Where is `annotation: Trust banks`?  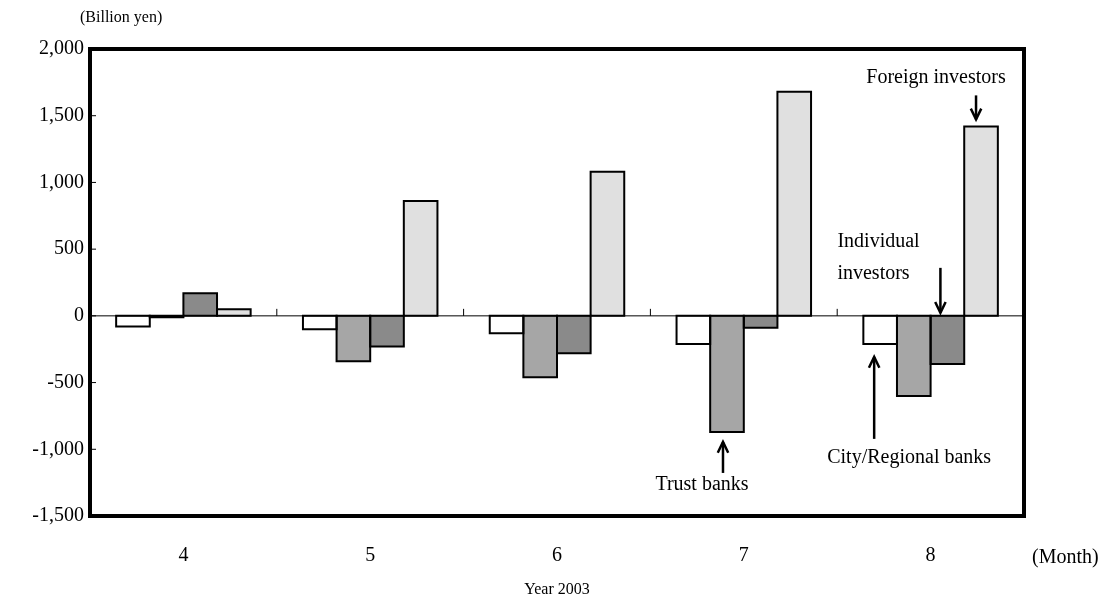 annotation: Trust banks is located at coordinates (702, 483).